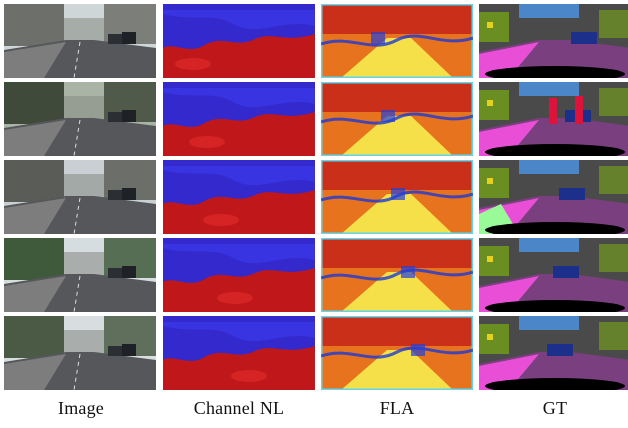 This screenshot has height=428, width=628. I want to click on column-label-fla: FLA, so click(397, 408).